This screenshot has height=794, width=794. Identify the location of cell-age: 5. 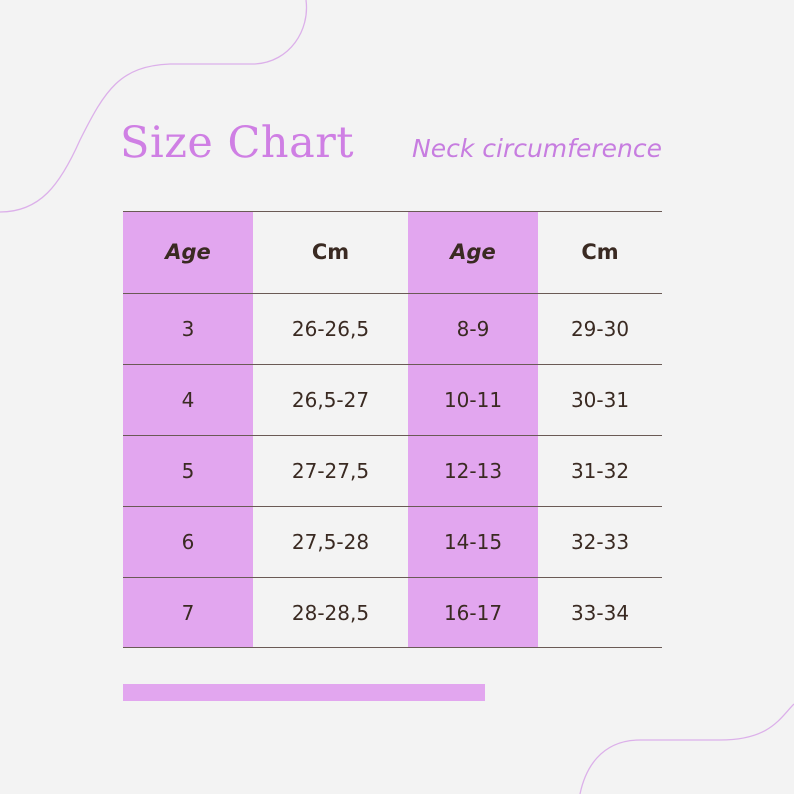
(188, 470).